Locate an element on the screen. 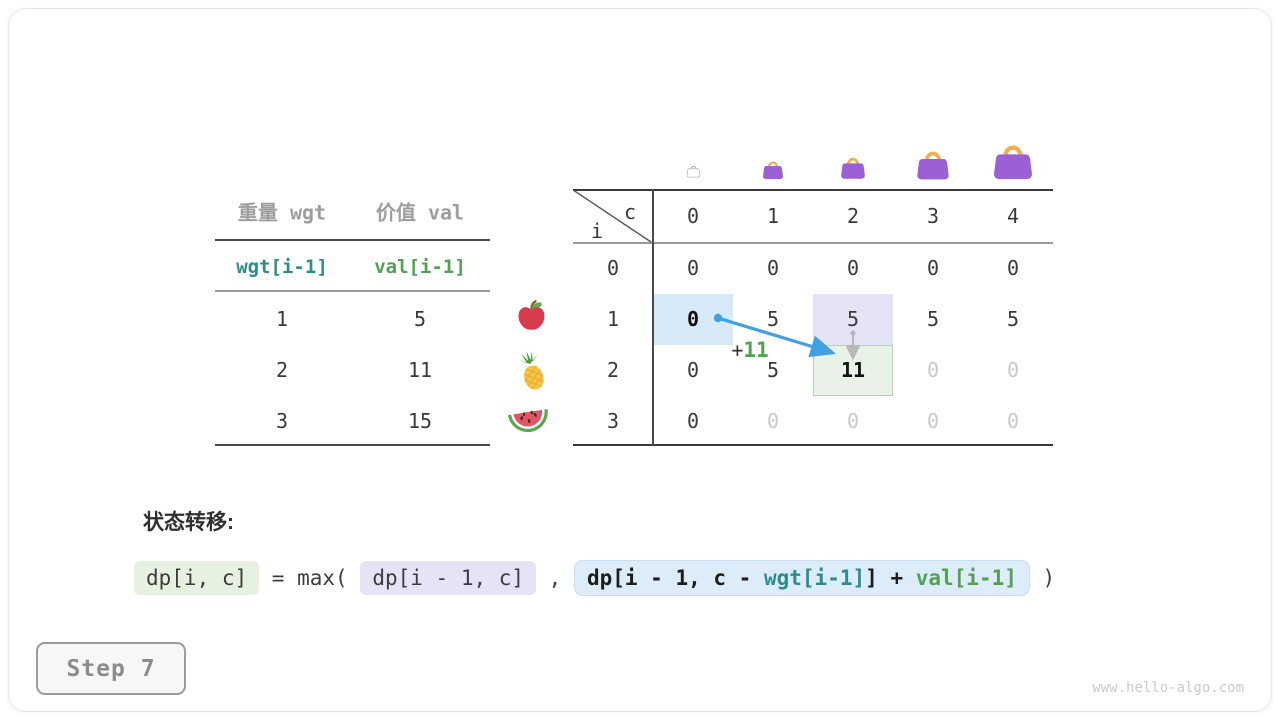  step-badge: Step 7 is located at coordinates (111, 668).